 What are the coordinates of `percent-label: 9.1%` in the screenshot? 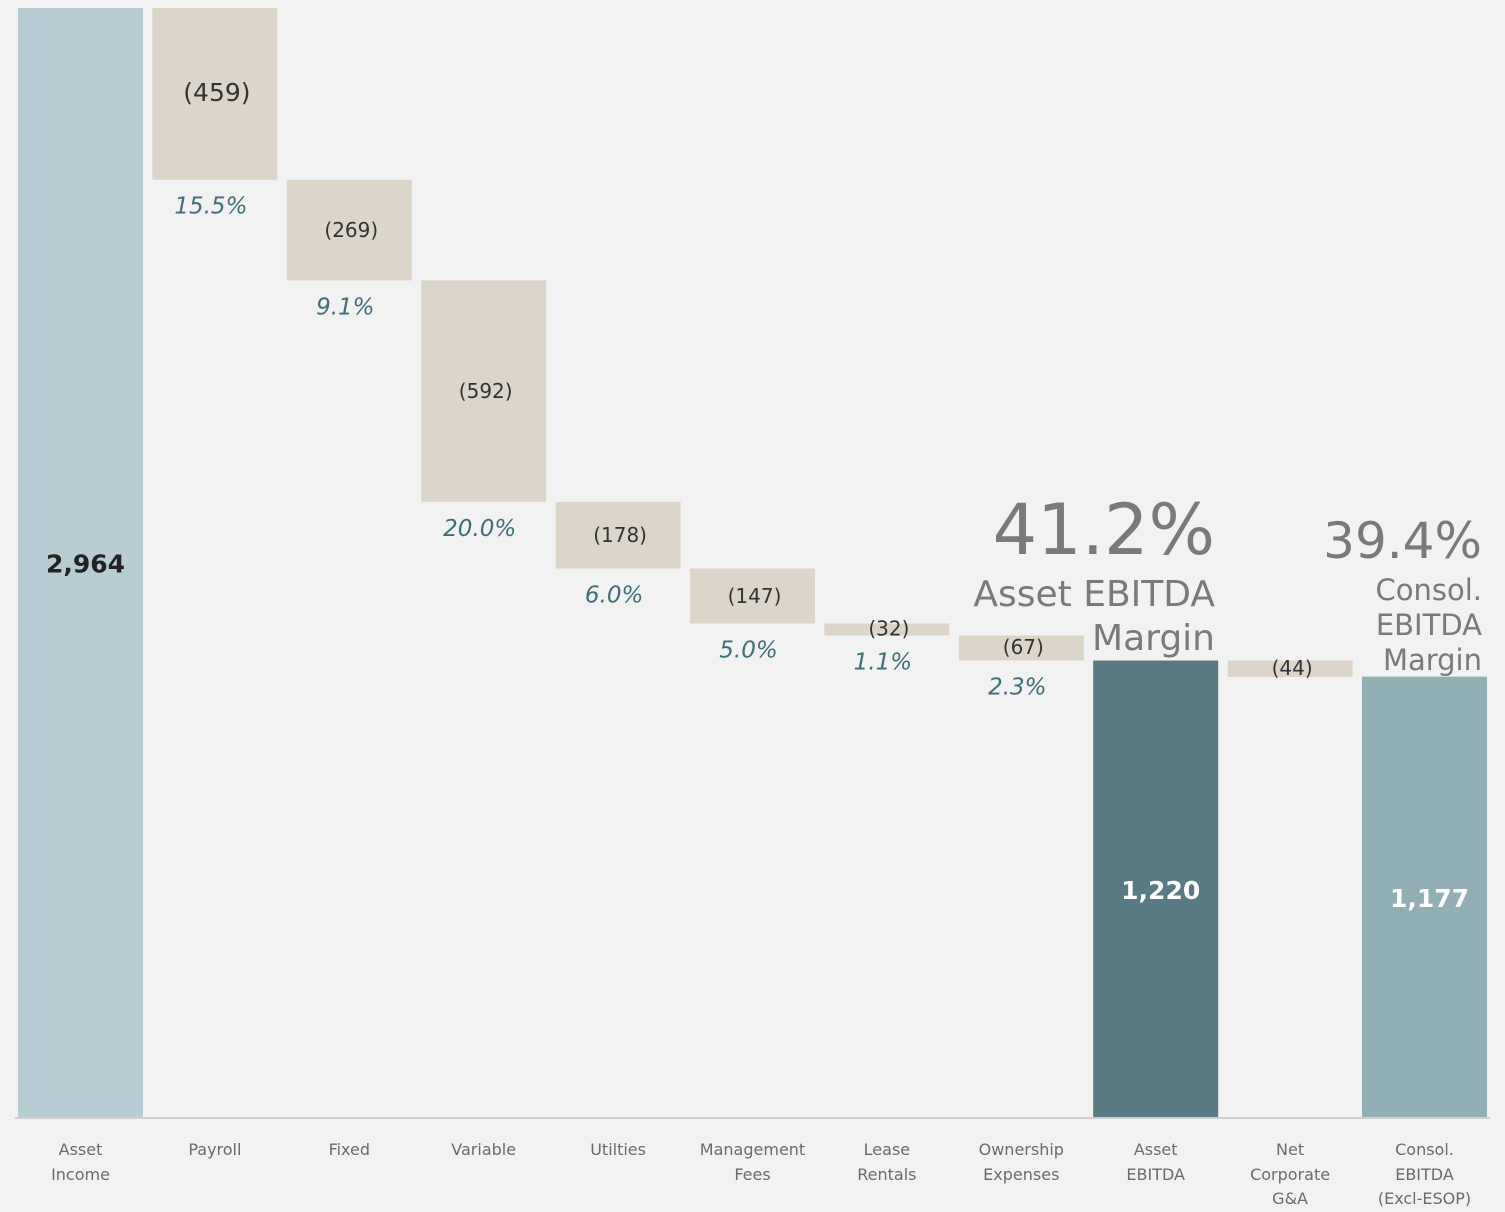 It's located at (345, 307).